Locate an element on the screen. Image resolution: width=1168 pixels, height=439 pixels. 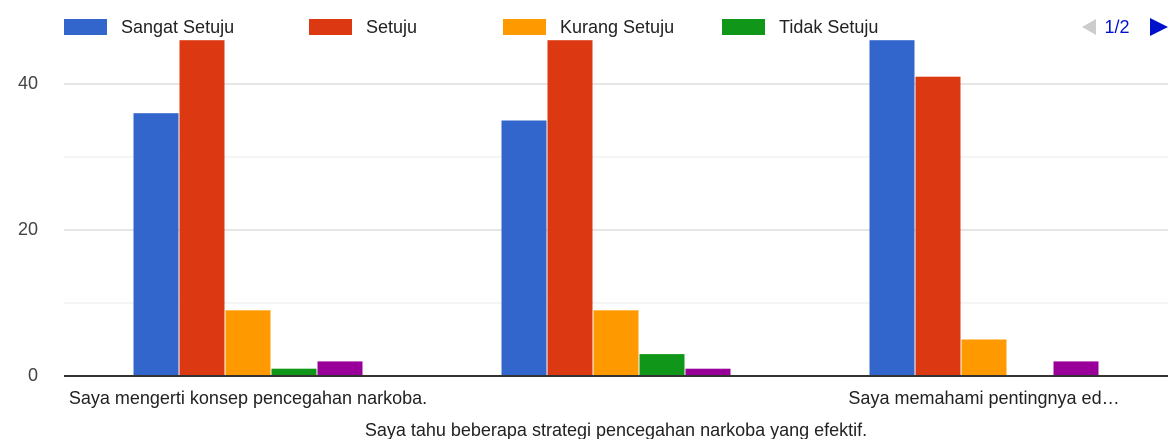
legend-next is located at coordinates (1159, 27).